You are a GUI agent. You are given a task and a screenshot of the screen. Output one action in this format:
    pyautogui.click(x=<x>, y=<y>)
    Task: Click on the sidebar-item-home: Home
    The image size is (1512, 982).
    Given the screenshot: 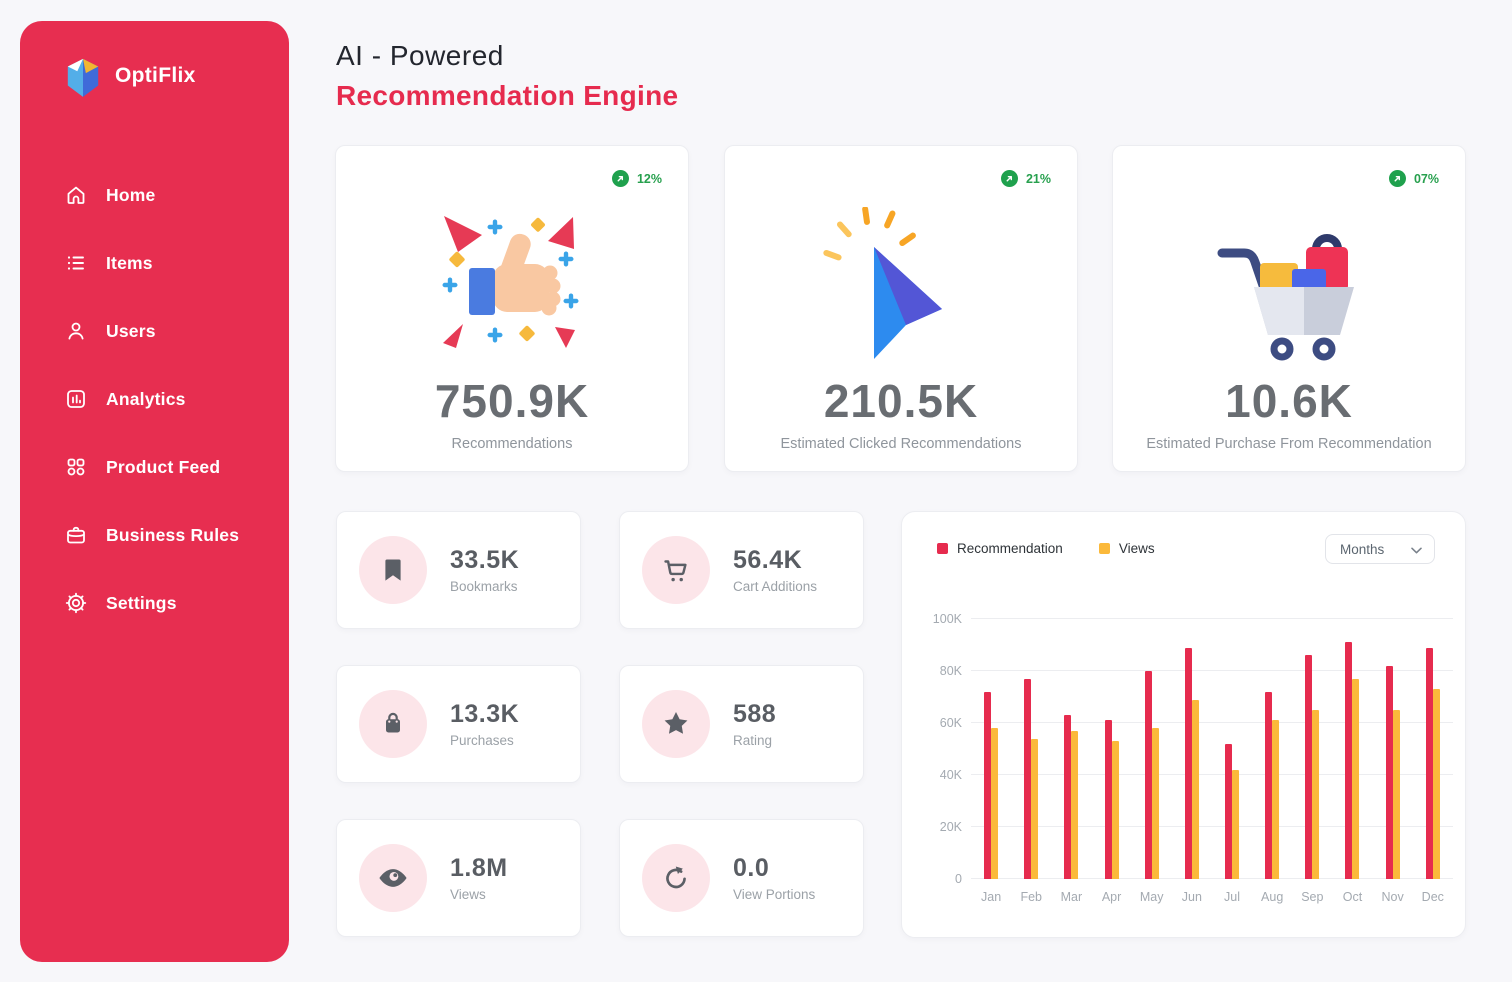 What is the action you would take?
    pyautogui.click(x=154, y=195)
    